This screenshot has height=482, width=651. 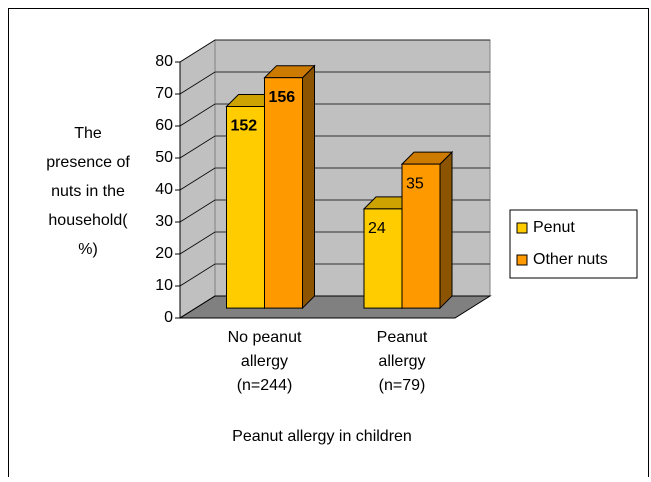 I want to click on y-tick-label: 70, so click(x=164, y=93).